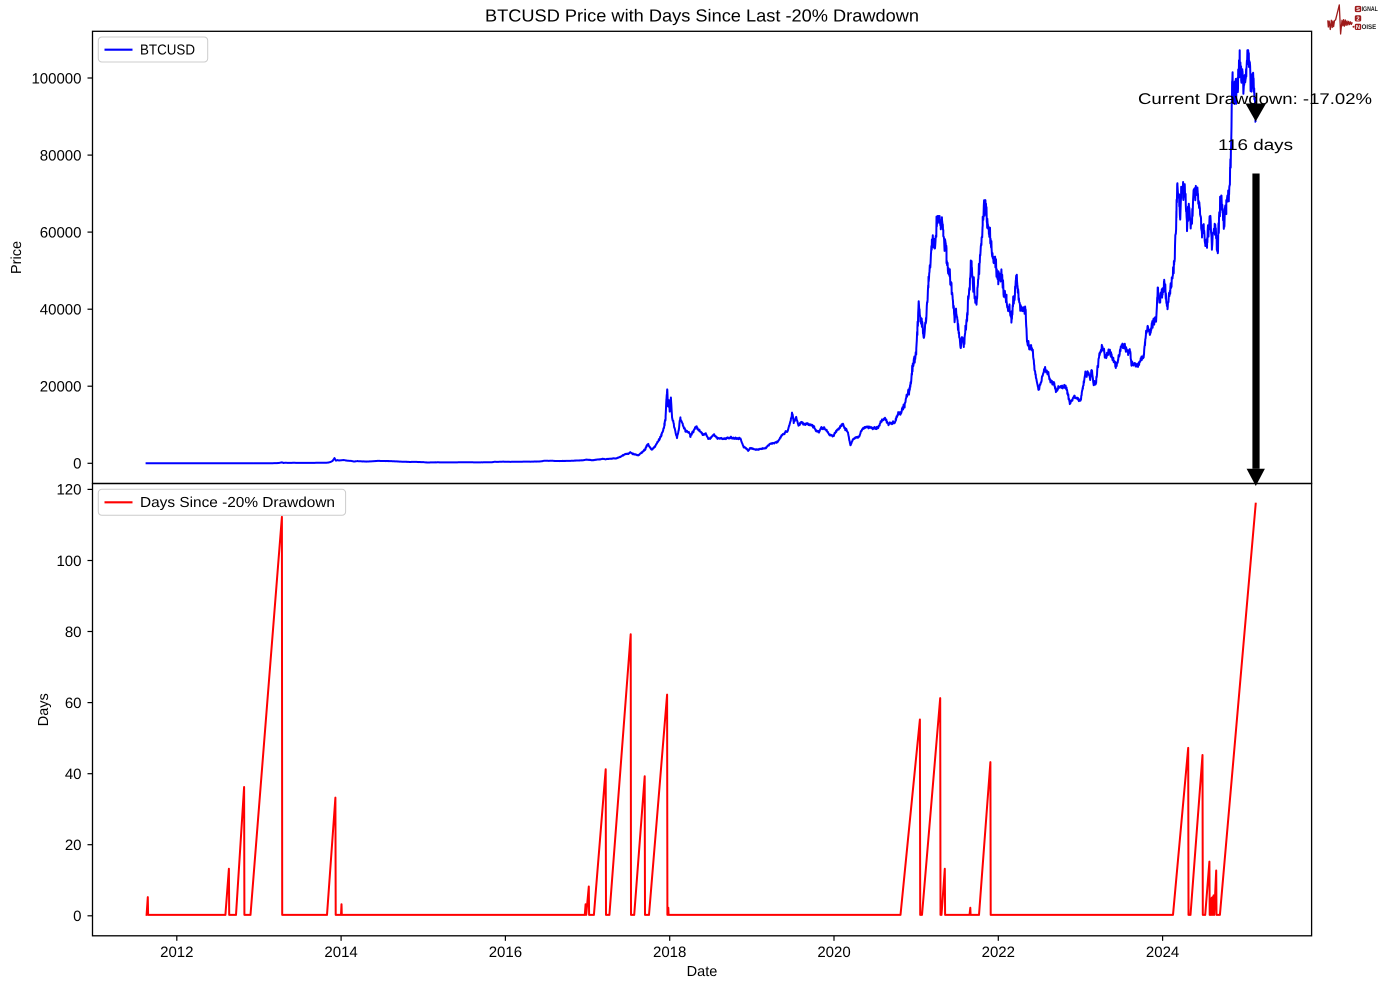  Describe the element at coordinates (61, 232) in the screenshot. I see `svg-text: 60000` at that location.